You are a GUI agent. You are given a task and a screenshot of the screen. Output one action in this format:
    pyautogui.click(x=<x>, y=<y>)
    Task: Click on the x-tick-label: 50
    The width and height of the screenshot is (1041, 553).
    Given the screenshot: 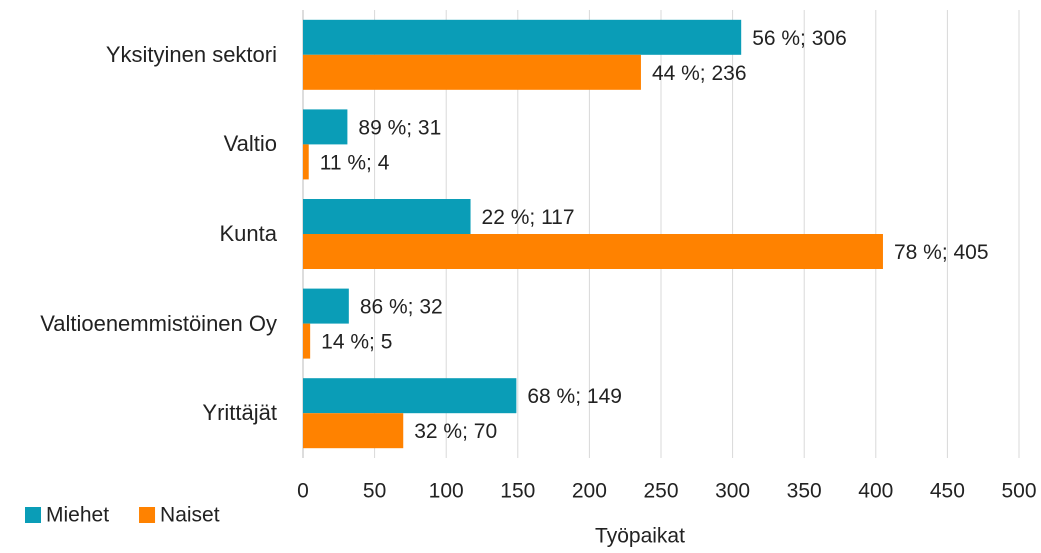 What is the action you would take?
    pyautogui.click(x=374, y=491)
    